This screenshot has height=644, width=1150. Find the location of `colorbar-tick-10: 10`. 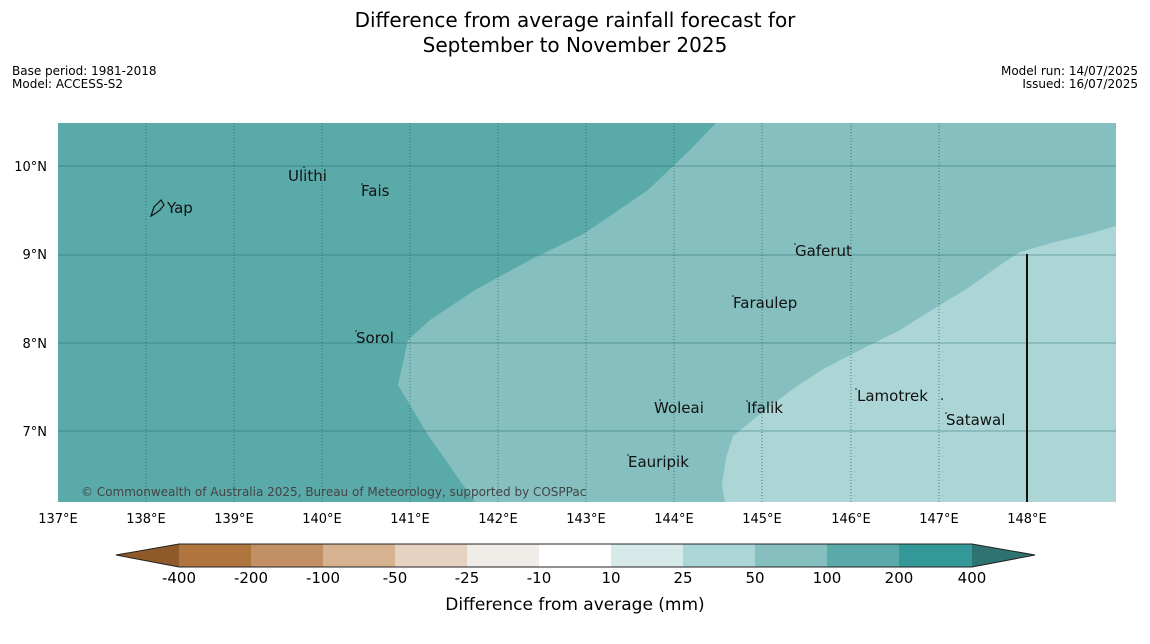

colorbar-tick-10: 10 is located at coordinates (610, 578).